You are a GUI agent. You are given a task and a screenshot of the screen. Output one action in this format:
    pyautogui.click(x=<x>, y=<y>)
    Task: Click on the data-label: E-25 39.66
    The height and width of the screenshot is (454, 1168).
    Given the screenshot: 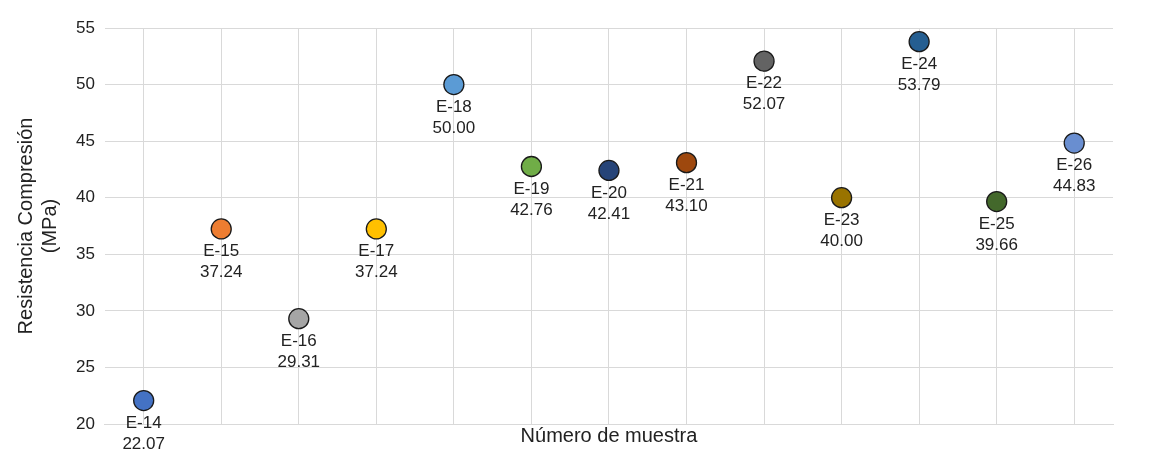 What is the action you would take?
    pyautogui.click(x=996, y=233)
    